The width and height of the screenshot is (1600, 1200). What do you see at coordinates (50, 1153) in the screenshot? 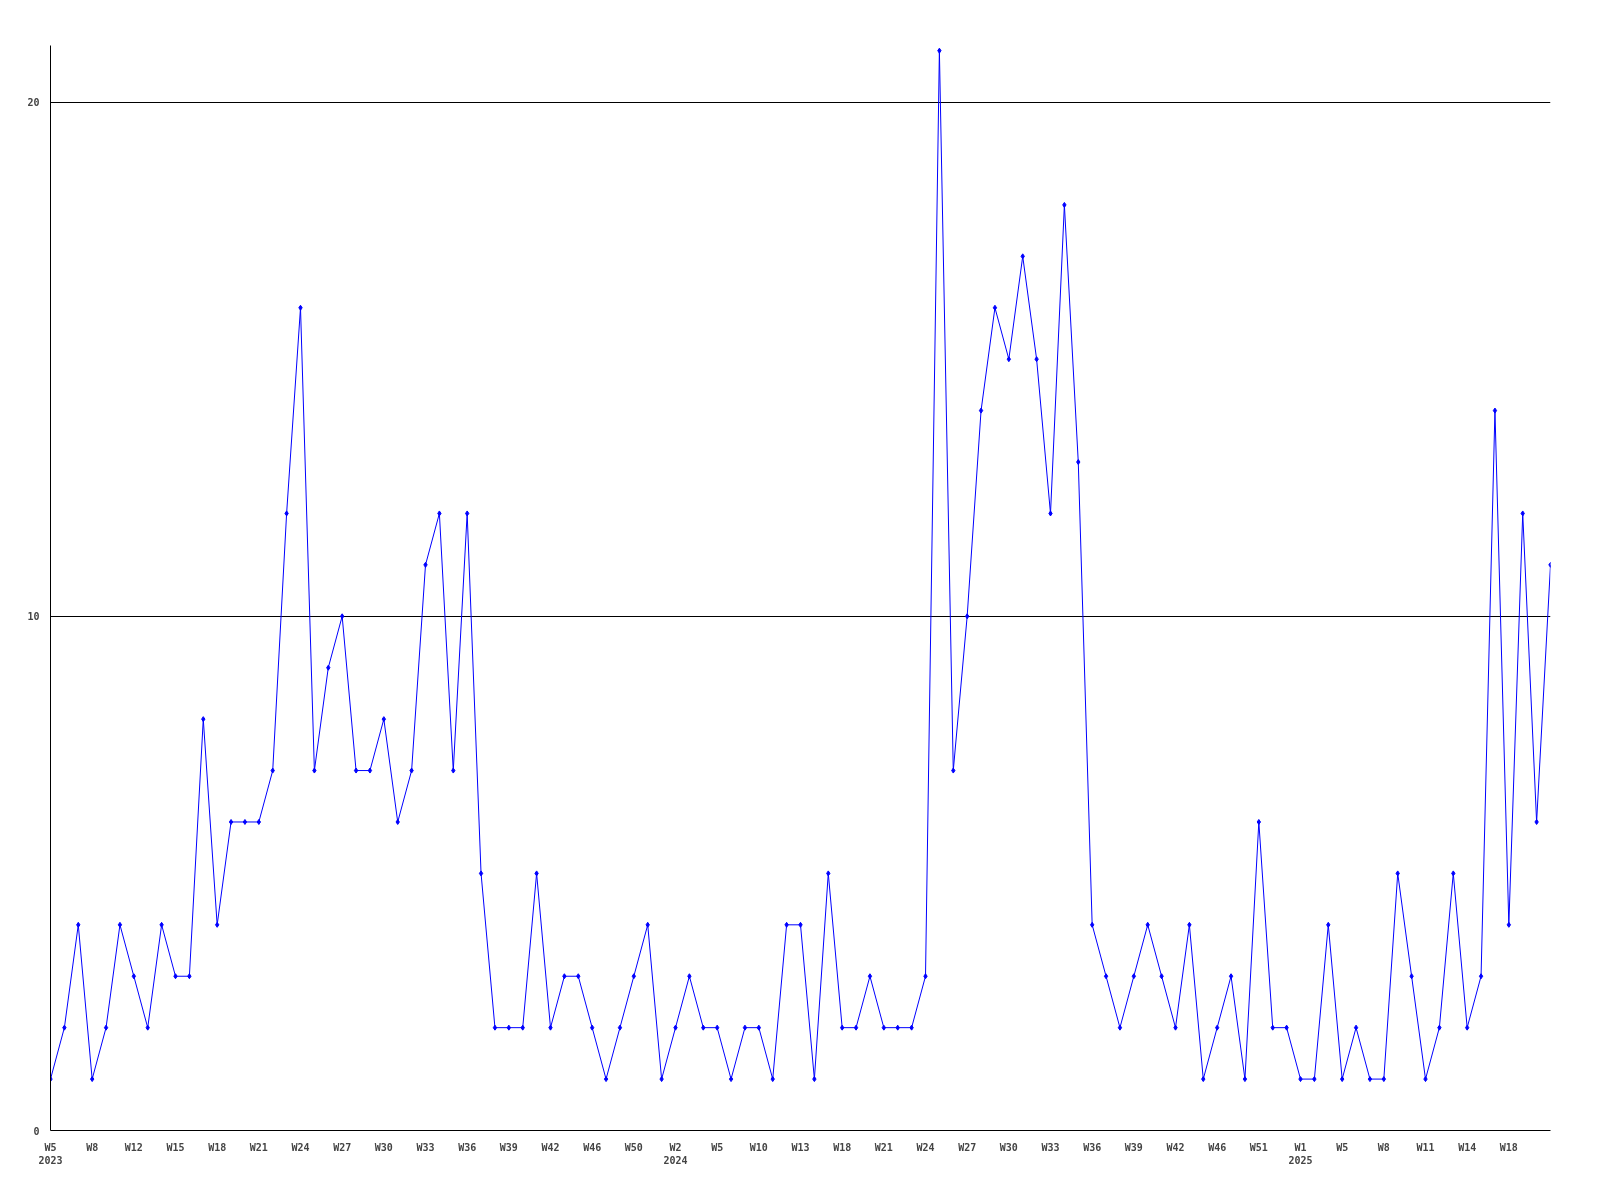
I see `x-tick-label: W5 2023` at bounding box center [50, 1153].